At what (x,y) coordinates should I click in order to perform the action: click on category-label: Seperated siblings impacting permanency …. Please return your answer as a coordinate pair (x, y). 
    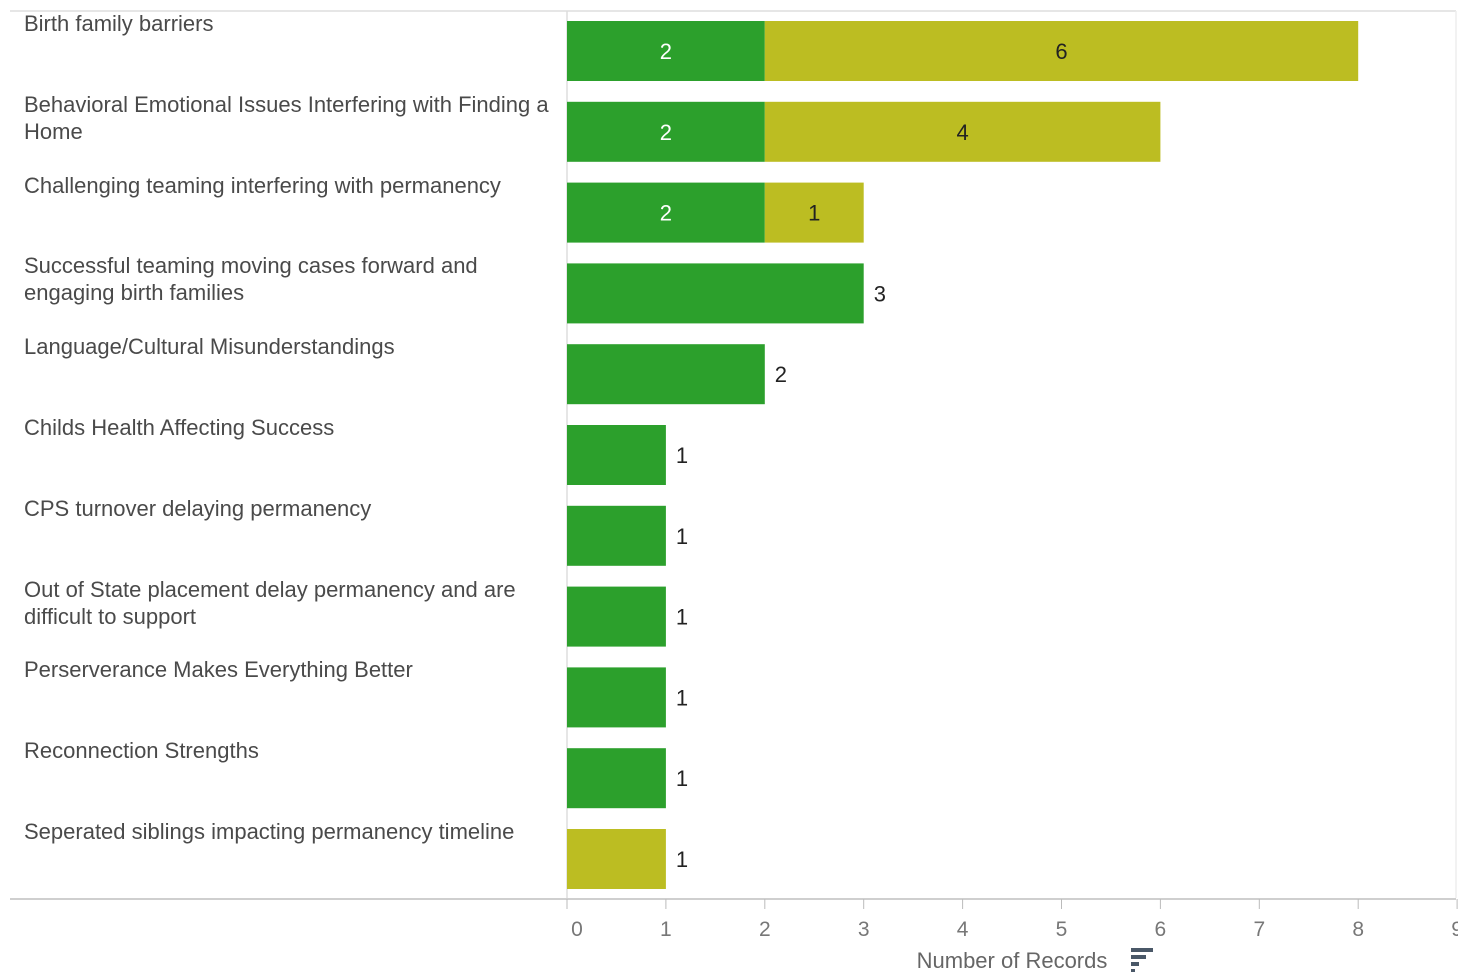
    Looking at the image, I should click on (269, 831).